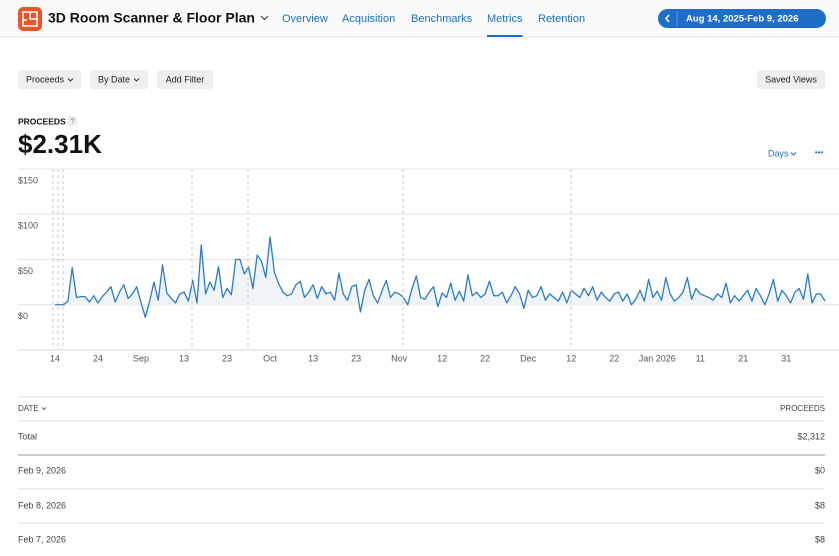 The height and width of the screenshot is (556, 839). Describe the element at coordinates (399, 358) in the screenshot. I see `x-tick-label: Nov` at that location.